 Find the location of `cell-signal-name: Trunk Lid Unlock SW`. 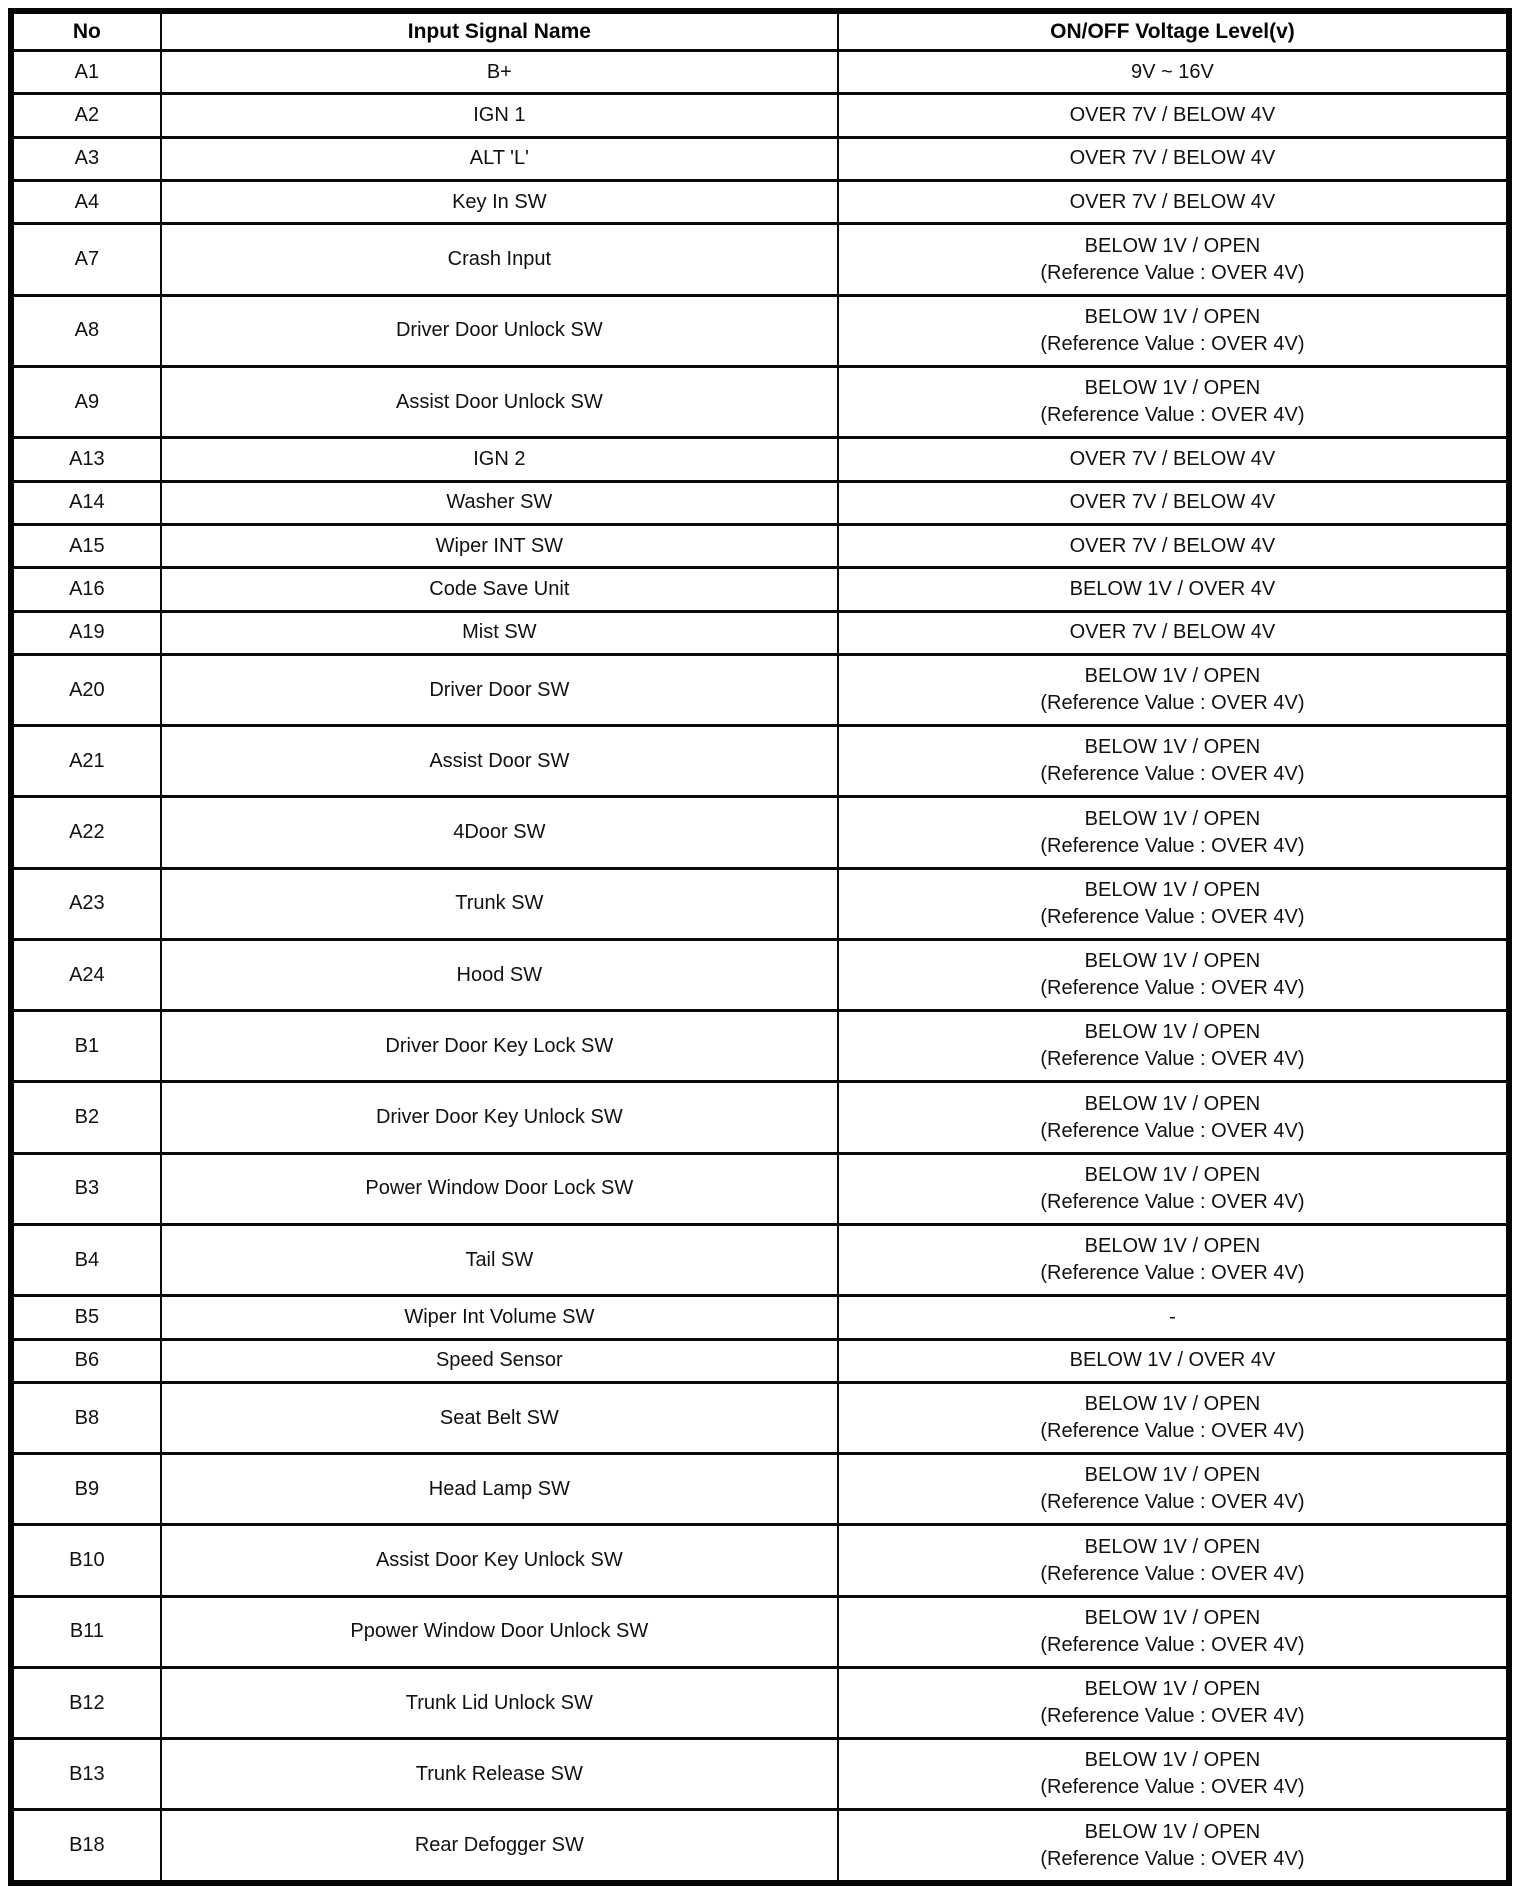

cell-signal-name: Trunk Lid Unlock SW is located at coordinates (499, 1703).